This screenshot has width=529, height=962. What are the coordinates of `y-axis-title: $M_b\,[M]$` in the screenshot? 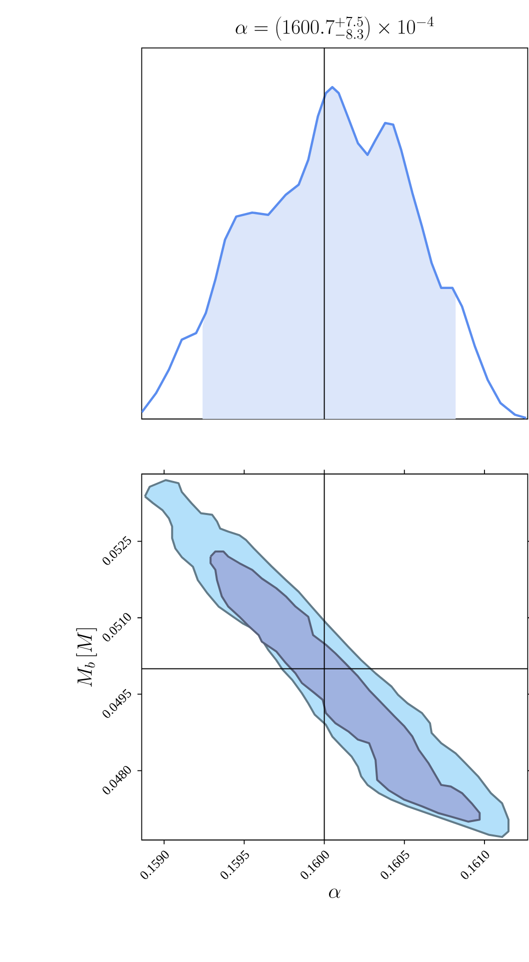 It's located at (86, 657).